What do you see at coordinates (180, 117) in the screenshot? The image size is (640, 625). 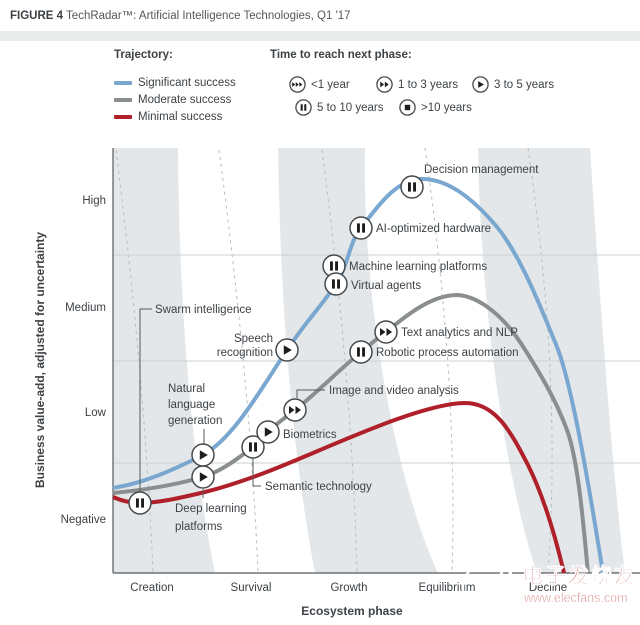 I see `legend-label: Minimal success` at bounding box center [180, 117].